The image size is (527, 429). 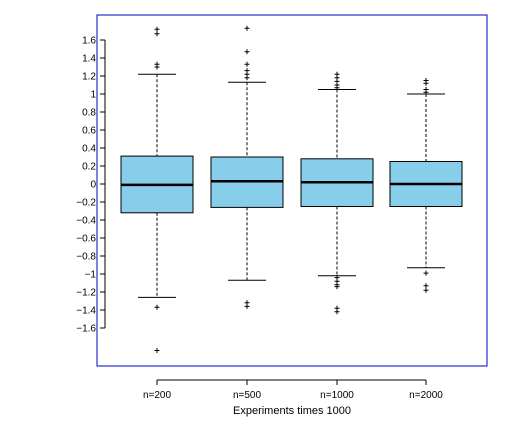 I want to click on x-tick-label: n=200, so click(x=157, y=395).